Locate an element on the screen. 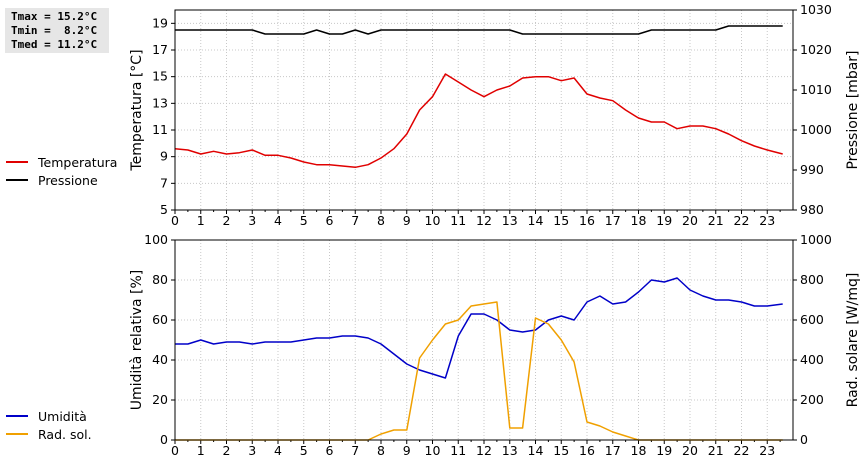  ytick-left-label-bottom: 0 is located at coordinates (164, 439).